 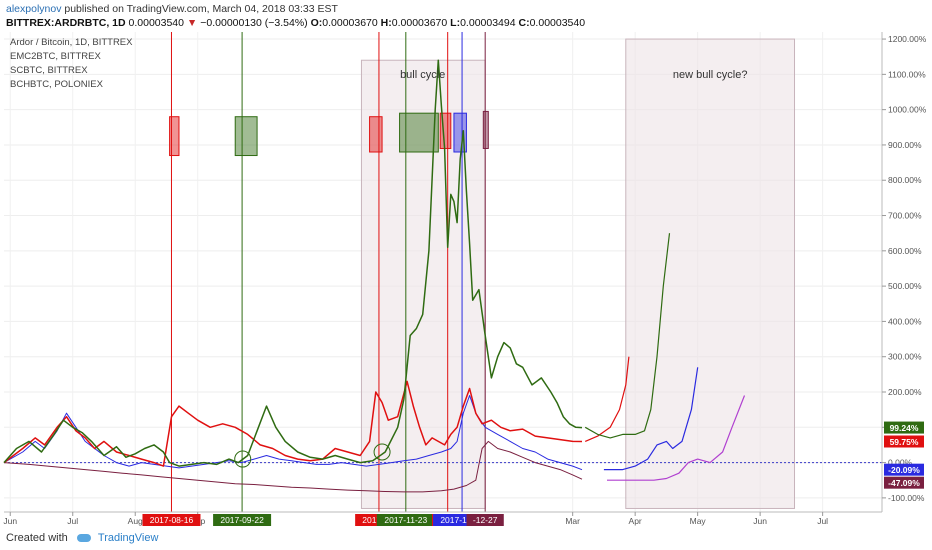 What do you see at coordinates (350, 23) in the screenshot?
I see `open-value: 0.00003670` at bounding box center [350, 23].